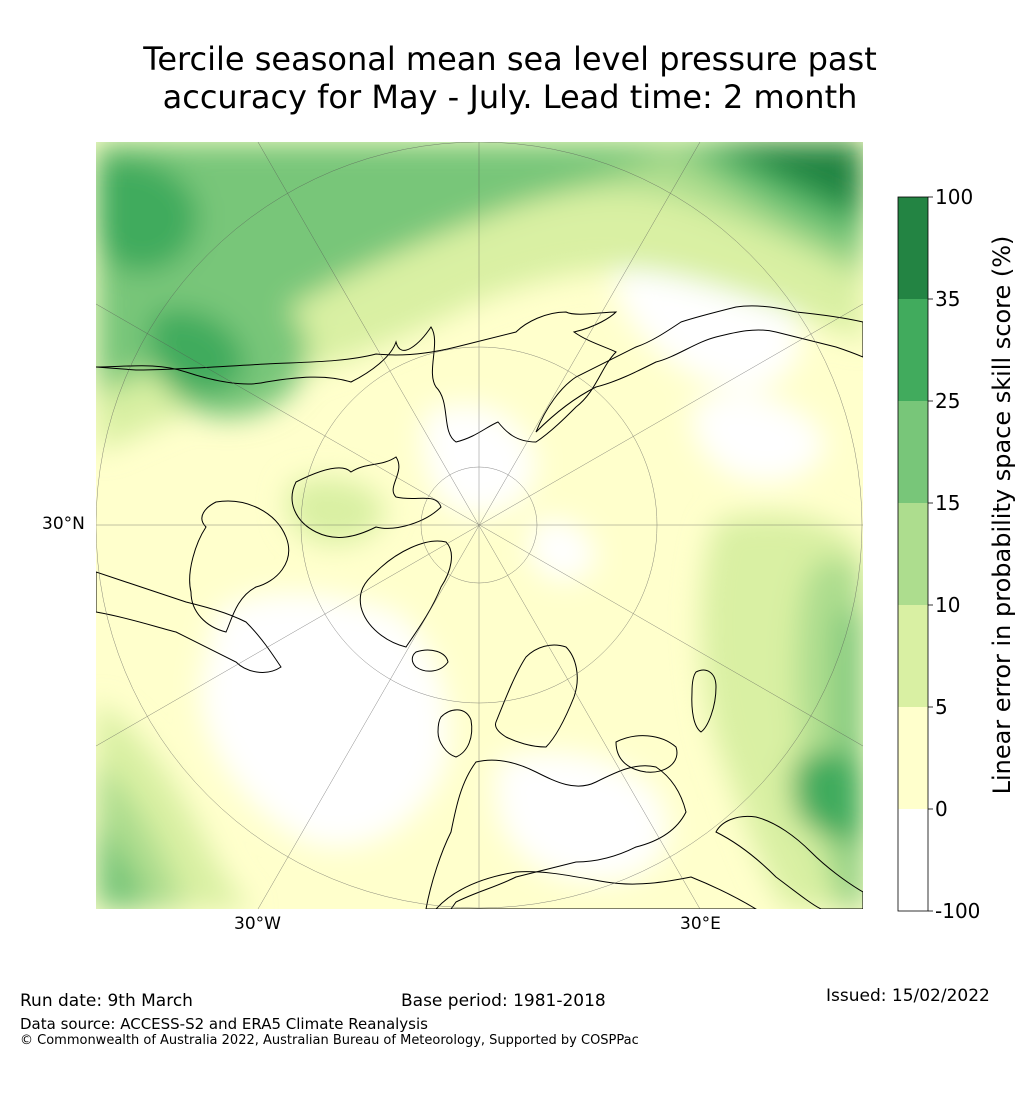 This screenshot has width=1020, height=1095. Describe the element at coordinates (503, 1001) in the screenshot. I see `base-period: Base period: 1981-2018` at that location.